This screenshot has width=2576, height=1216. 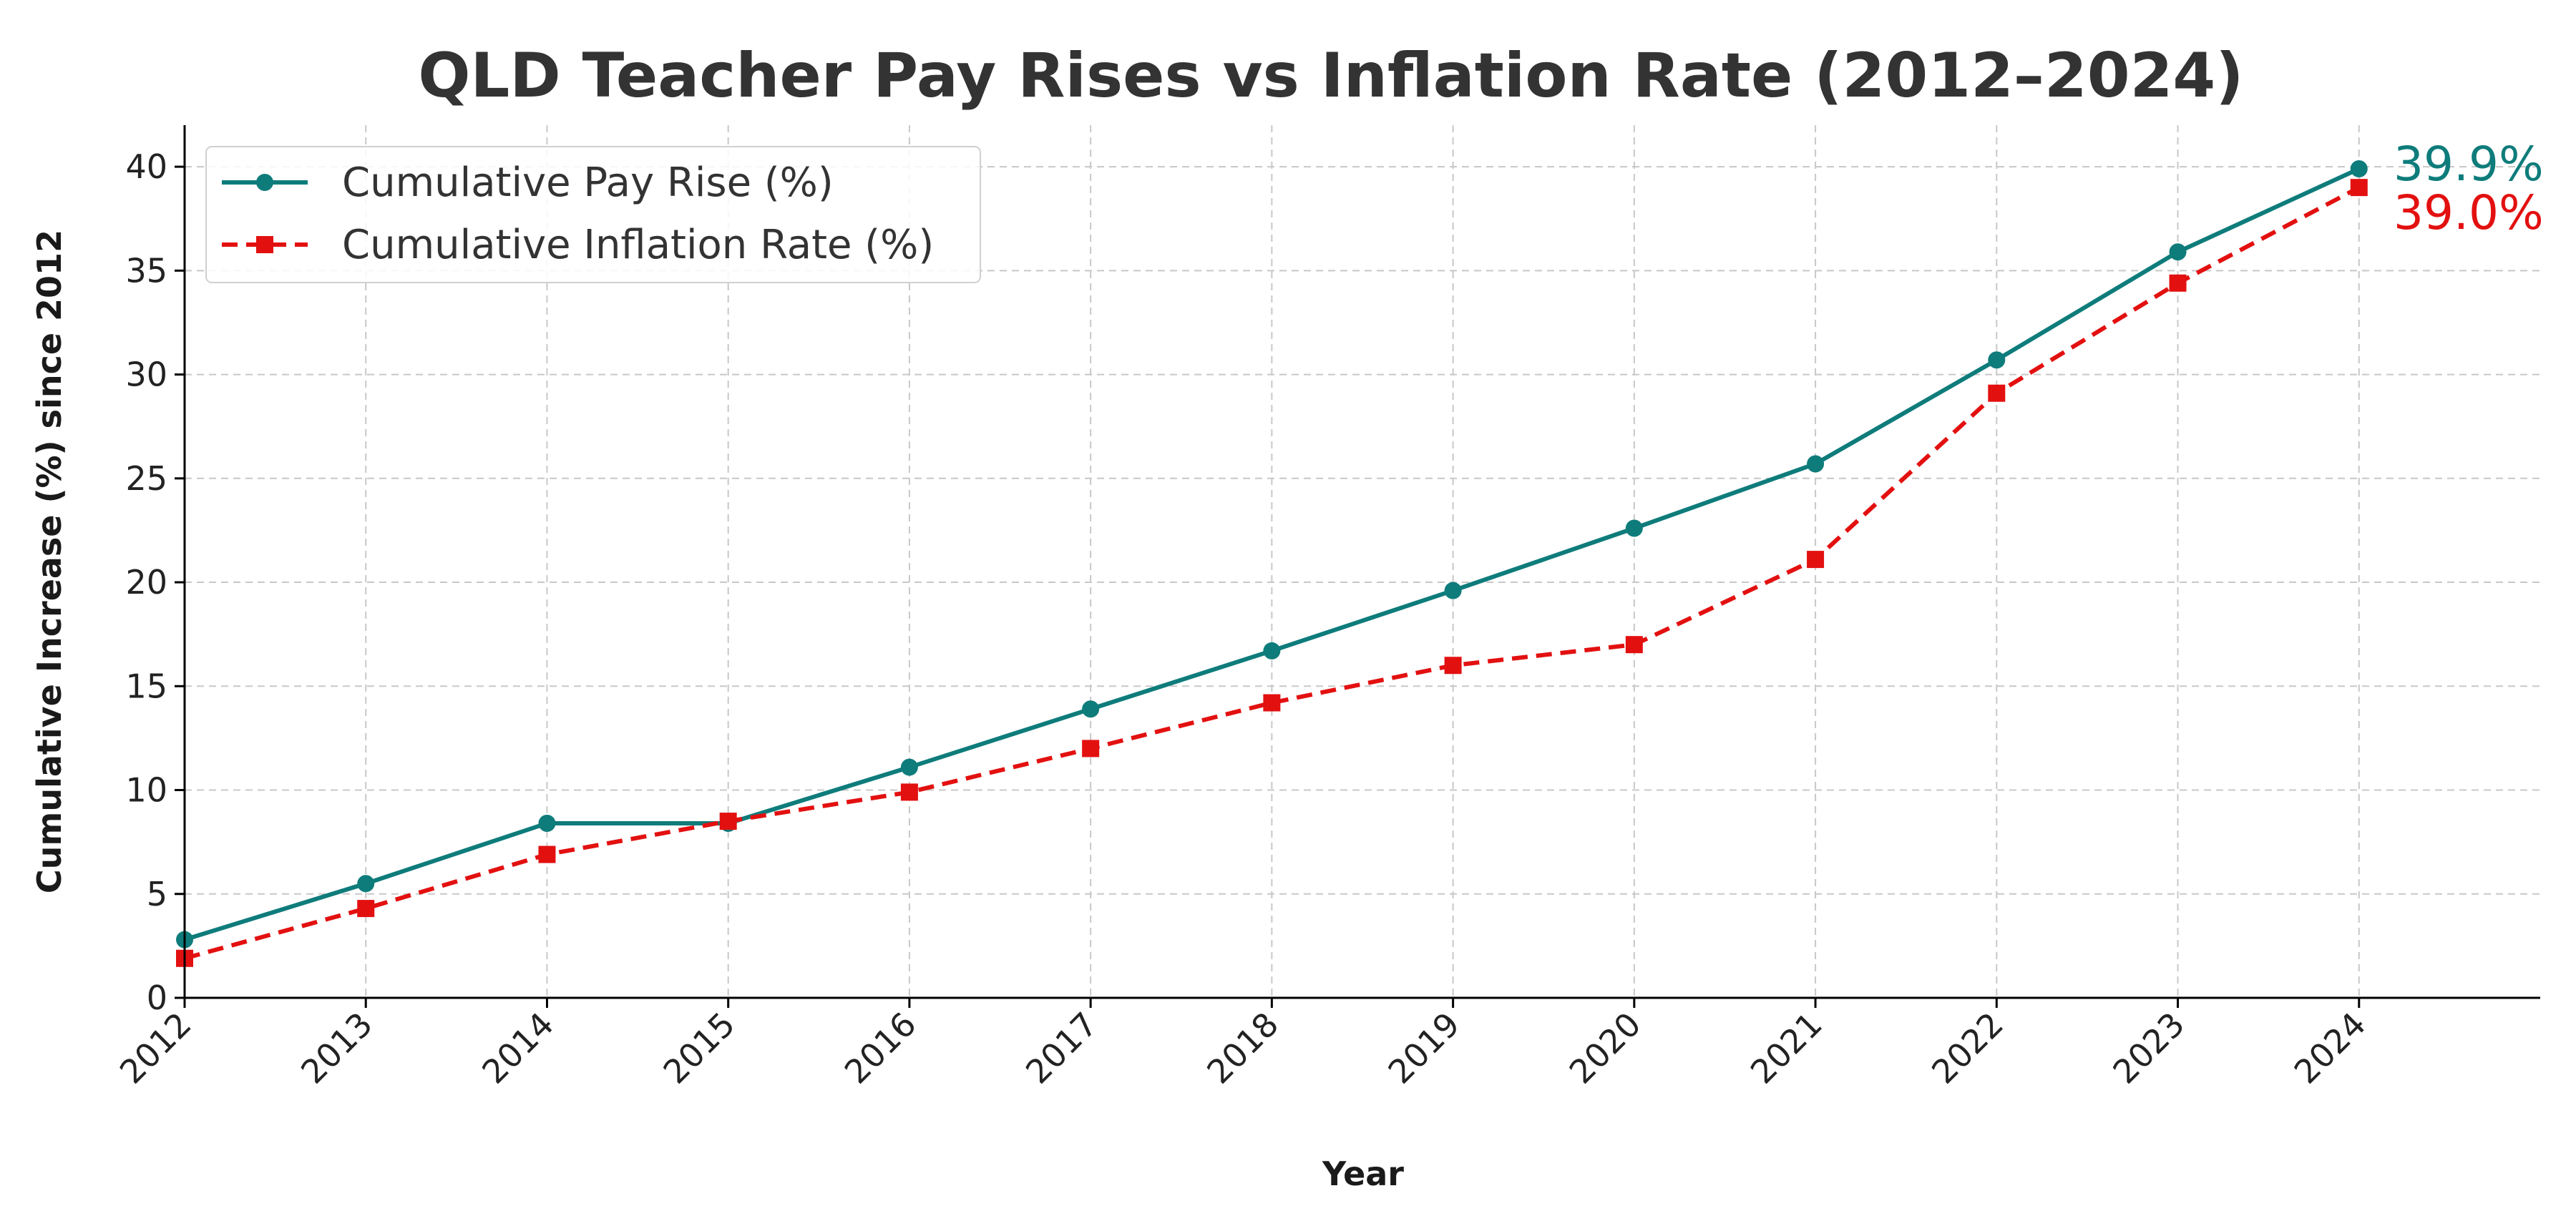 I want to click on legend-label-inflation: Cumulative Inflation Rate (%), so click(x=638, y=245).